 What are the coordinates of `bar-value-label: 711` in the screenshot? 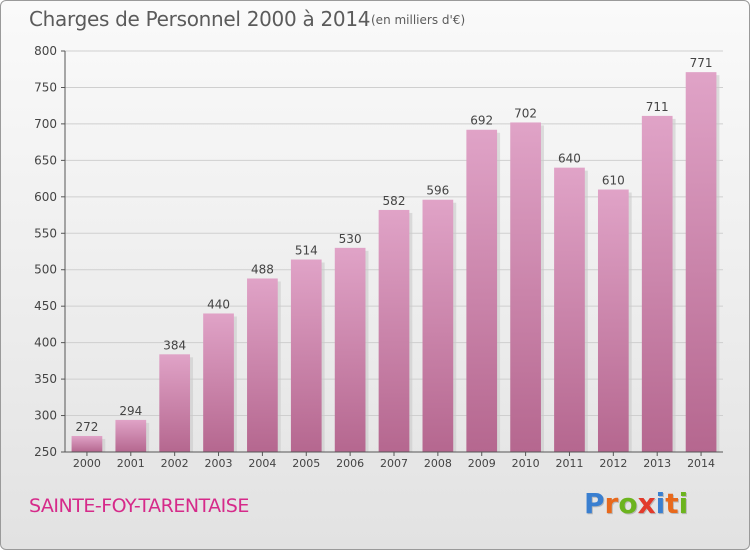 It's located at (657, 107).